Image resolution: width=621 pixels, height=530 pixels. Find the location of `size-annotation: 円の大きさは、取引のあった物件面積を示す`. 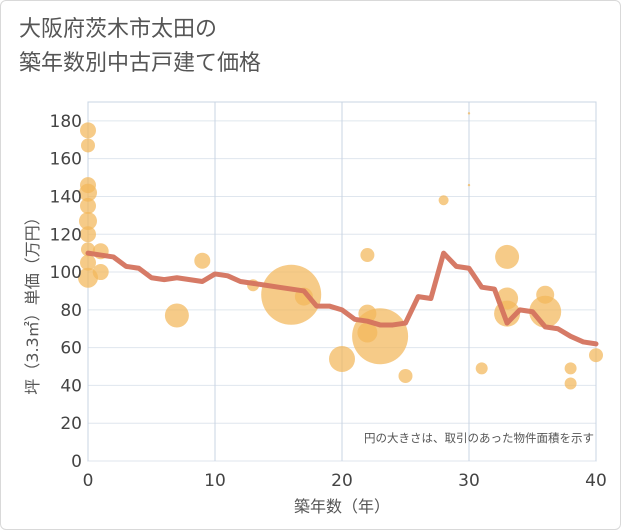

size-annotation: 円の大きさは、取引のあった物件面積を示す is located at coordinates (479, 438).